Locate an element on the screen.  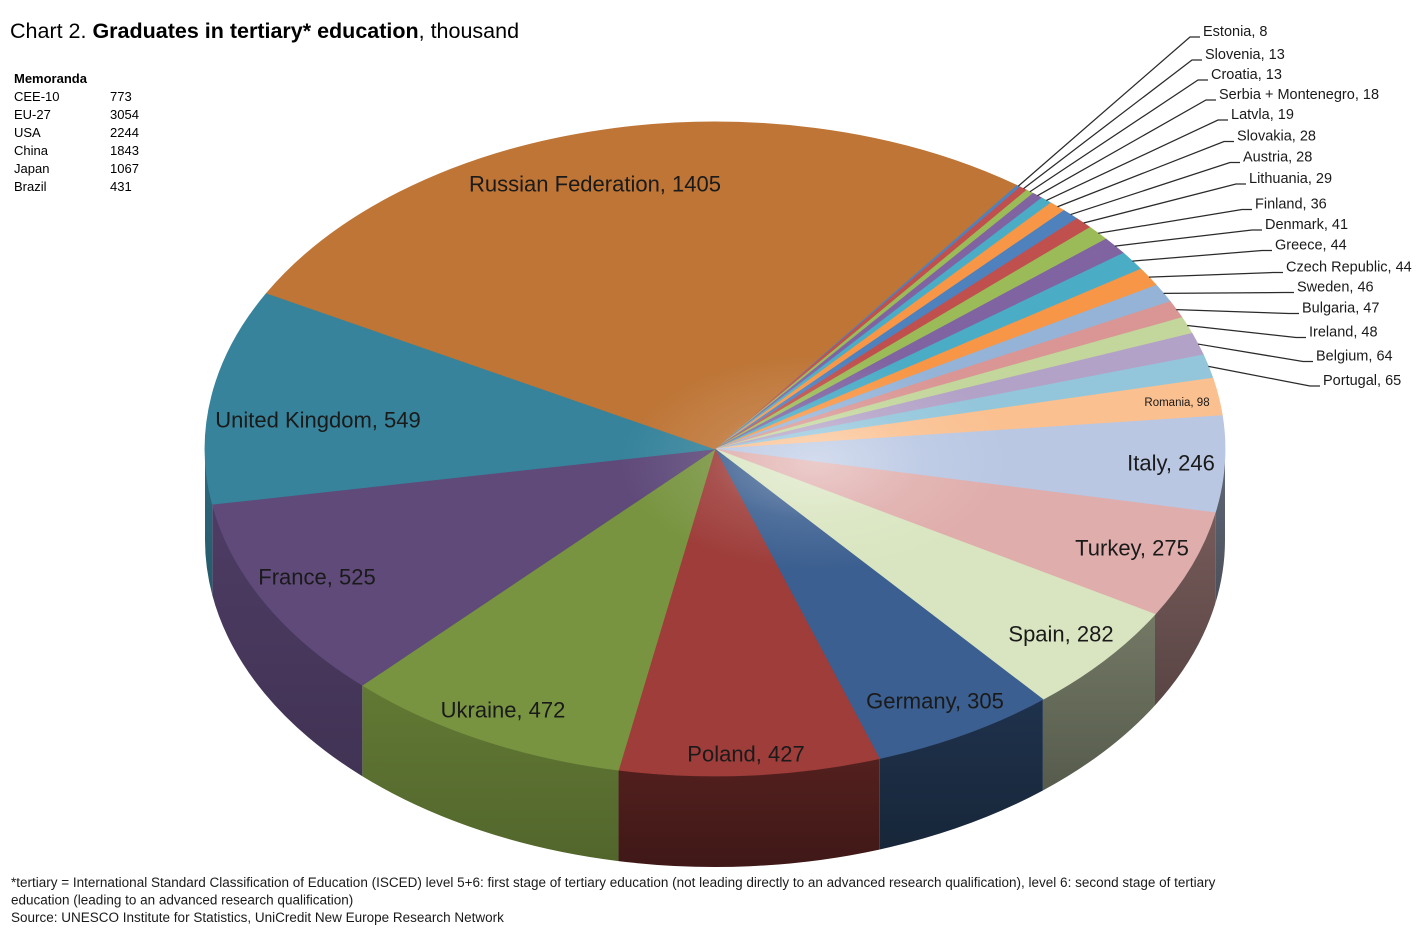
svg-text: Turkey, 275 is located at coordinates (1132, 548).